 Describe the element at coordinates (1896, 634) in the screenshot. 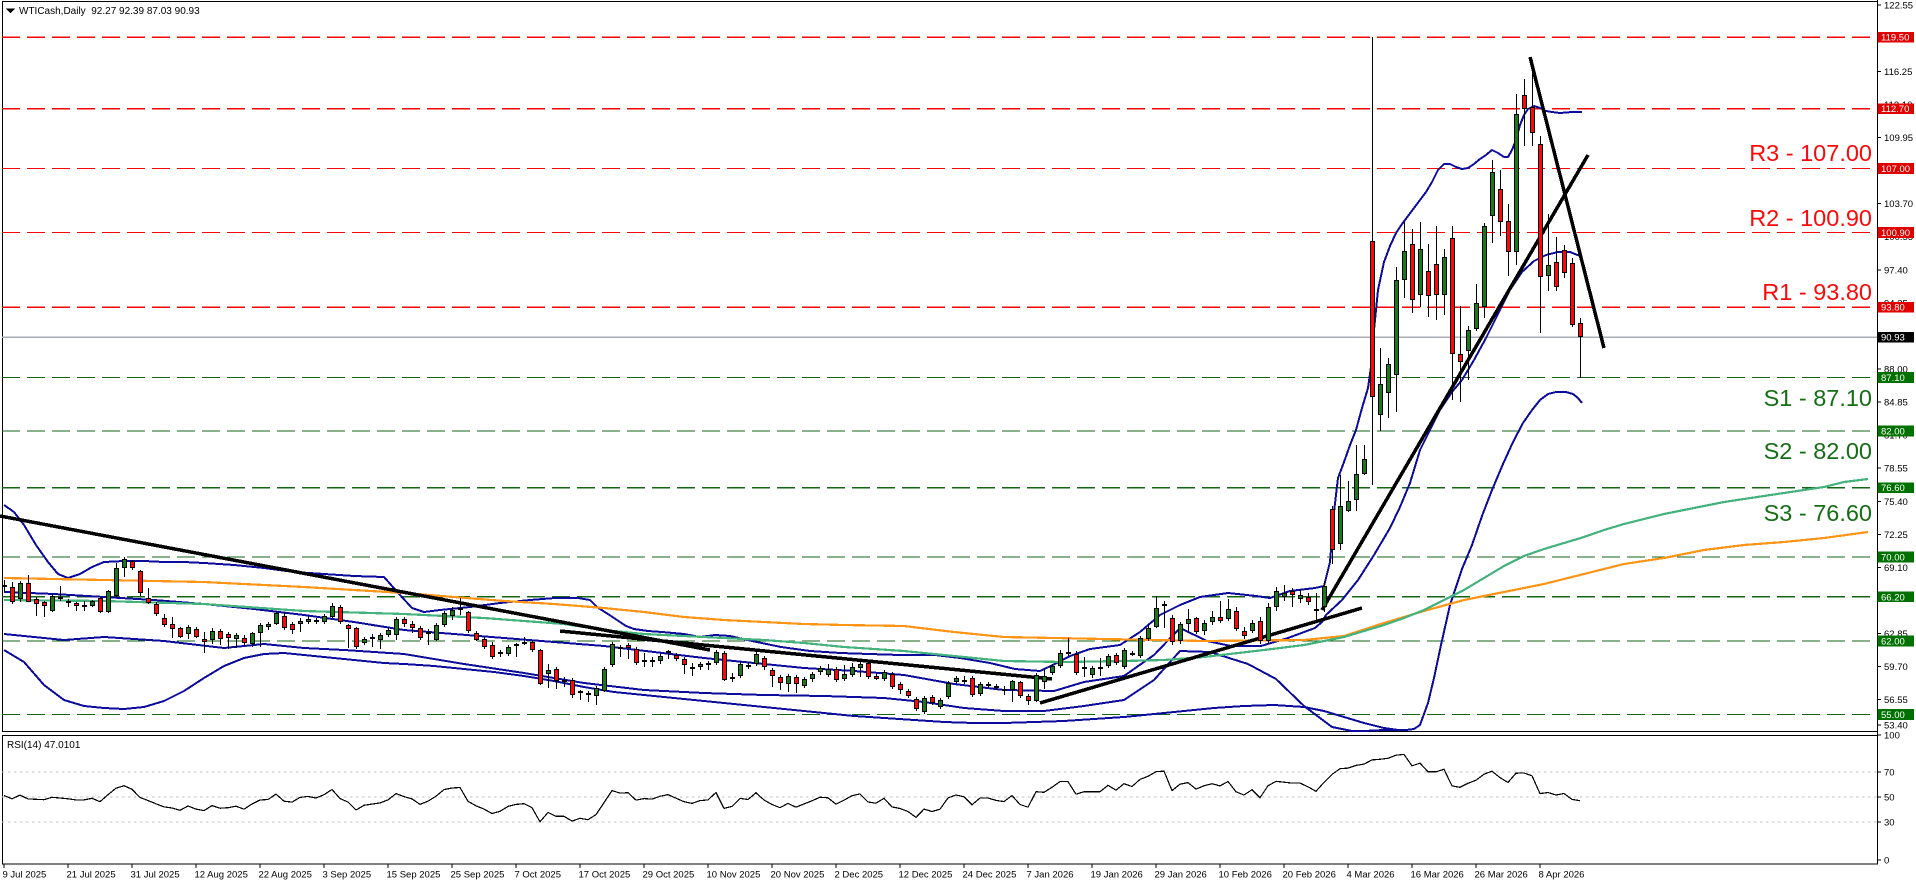

I see `svg-text: 62.85` at that location.